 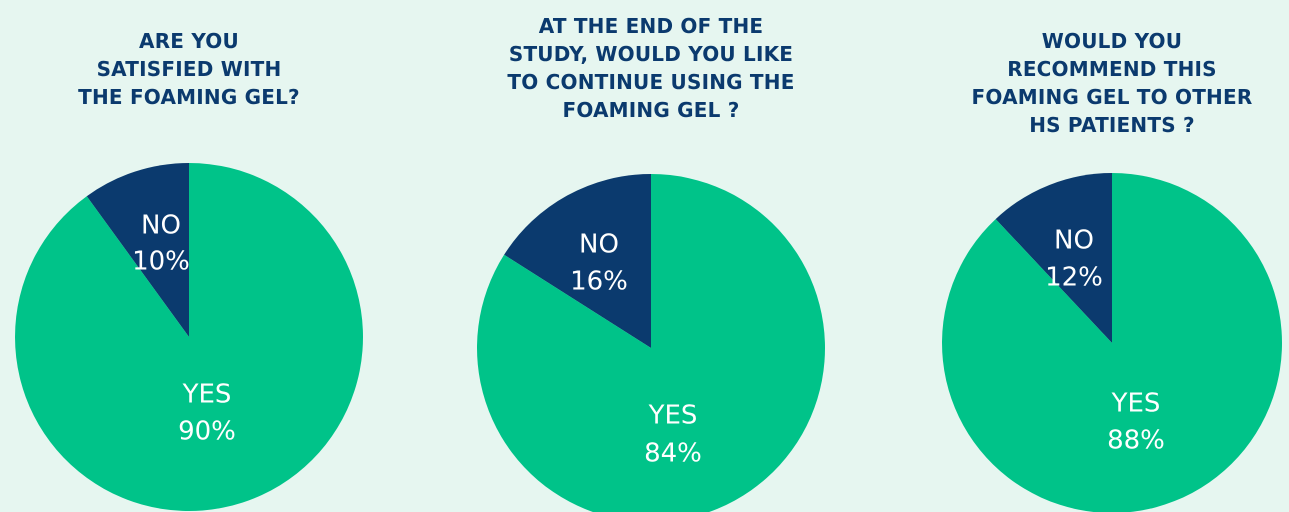 What do you see at coordinates (189, 97) in the screenshot?
I see `title-line: THE FOAMING GEL?` at bounding box center [189, 97].